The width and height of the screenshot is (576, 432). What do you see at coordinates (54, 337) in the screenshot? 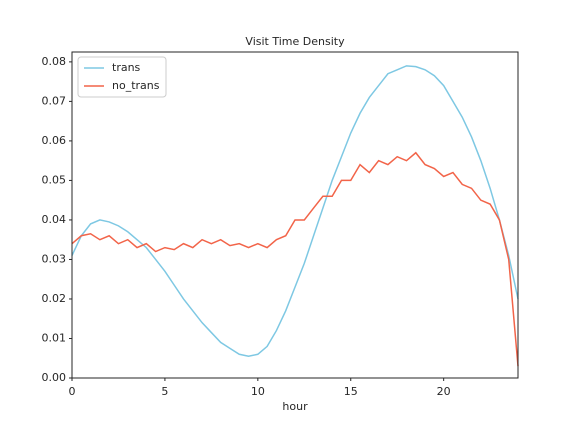
I see `y-tick-label: 0.01` at bounding box center [54, 337].